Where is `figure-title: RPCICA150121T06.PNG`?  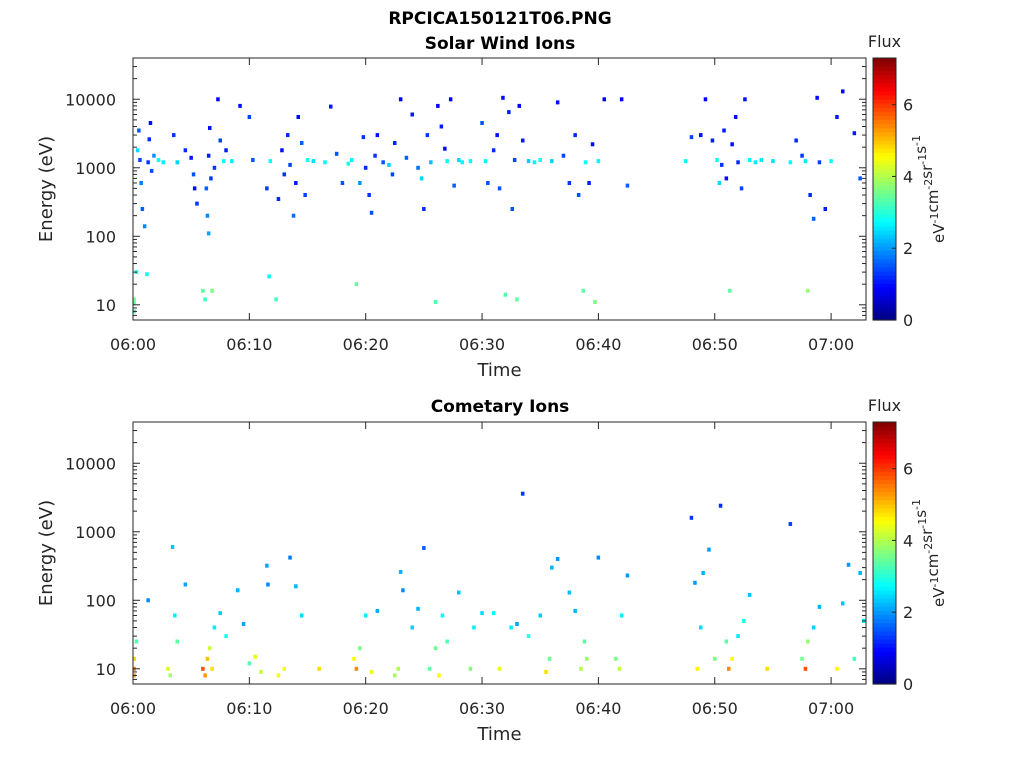 figure-title: RPCICA150121T06.PNG is located at coordinates (499, 19).